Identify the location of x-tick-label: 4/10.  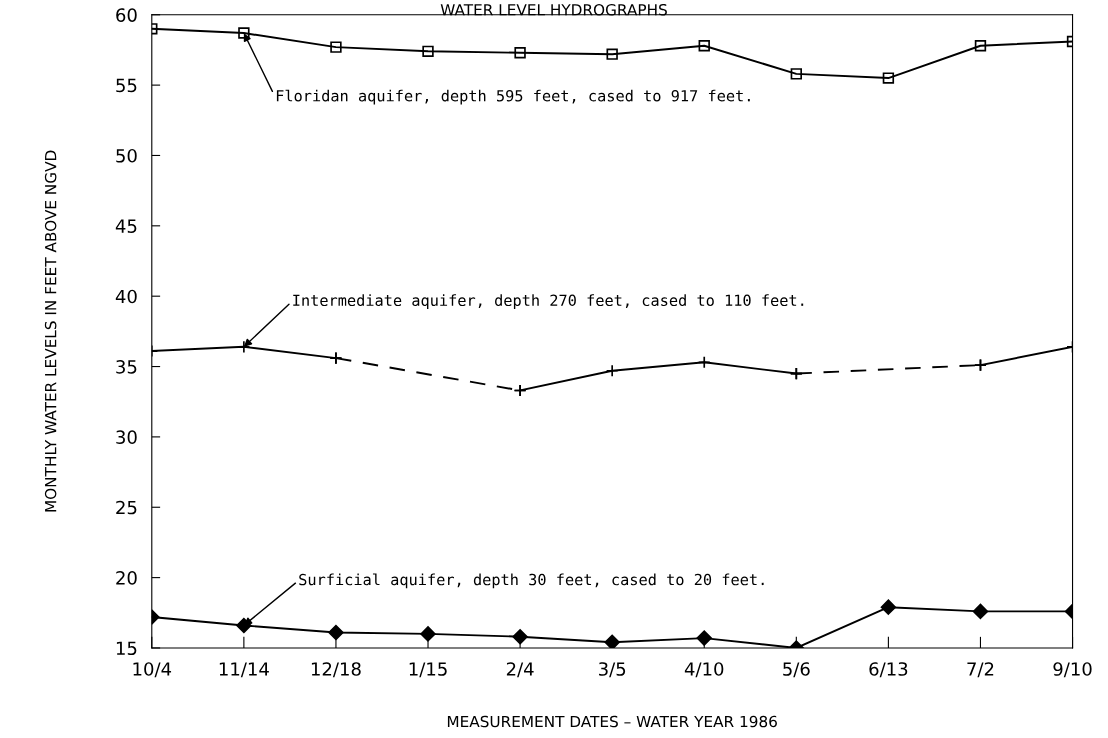
(704, 670).